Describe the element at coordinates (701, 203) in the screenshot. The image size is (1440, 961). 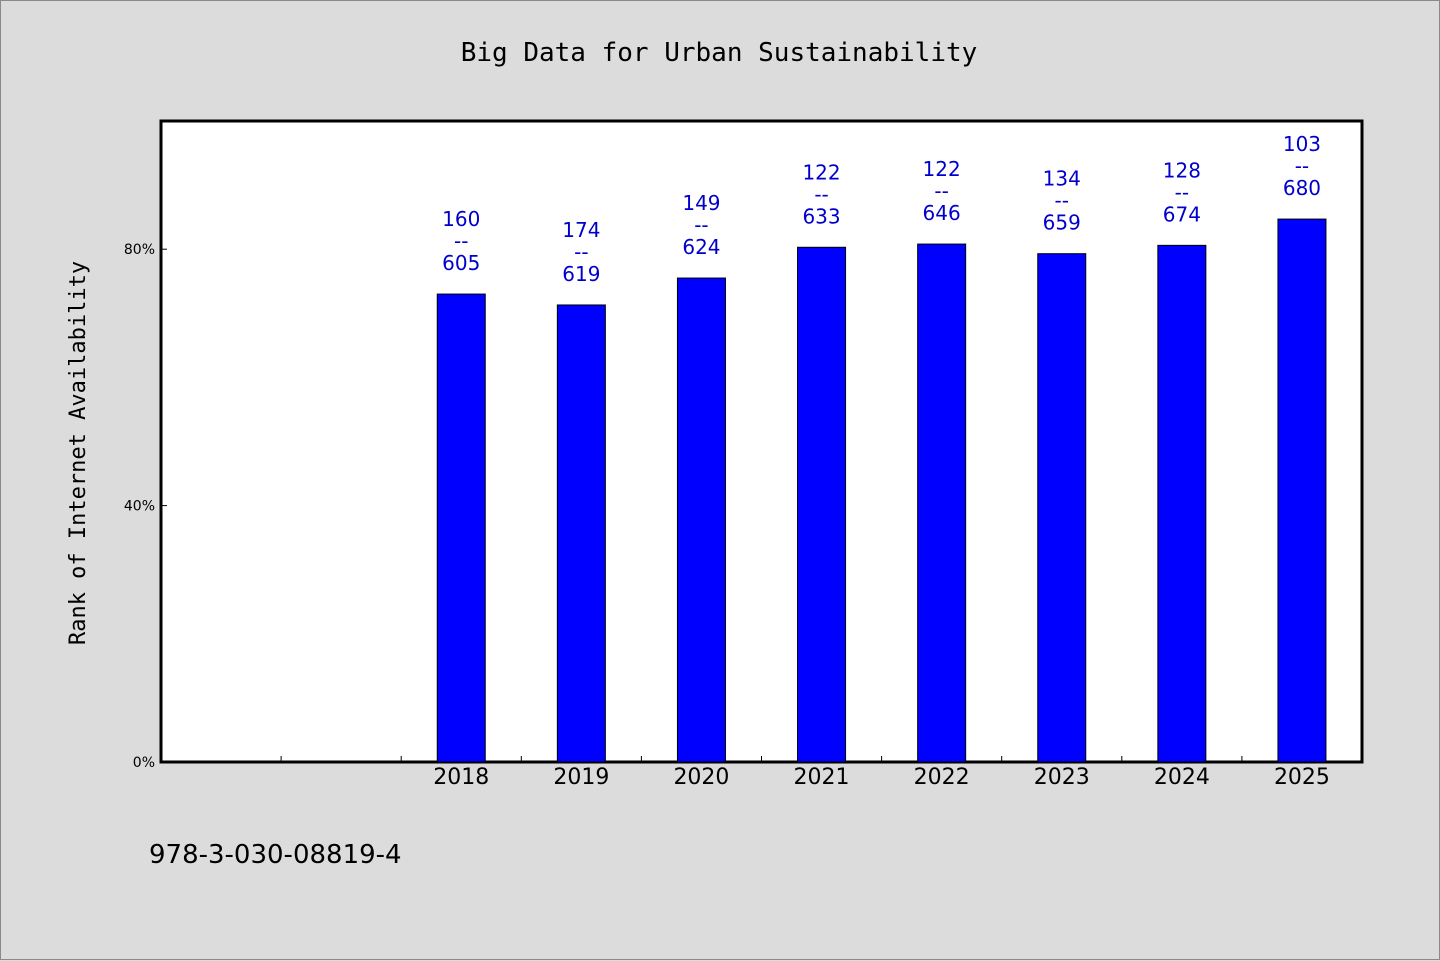
I see `bar-label-top-2020: 149` at that location.